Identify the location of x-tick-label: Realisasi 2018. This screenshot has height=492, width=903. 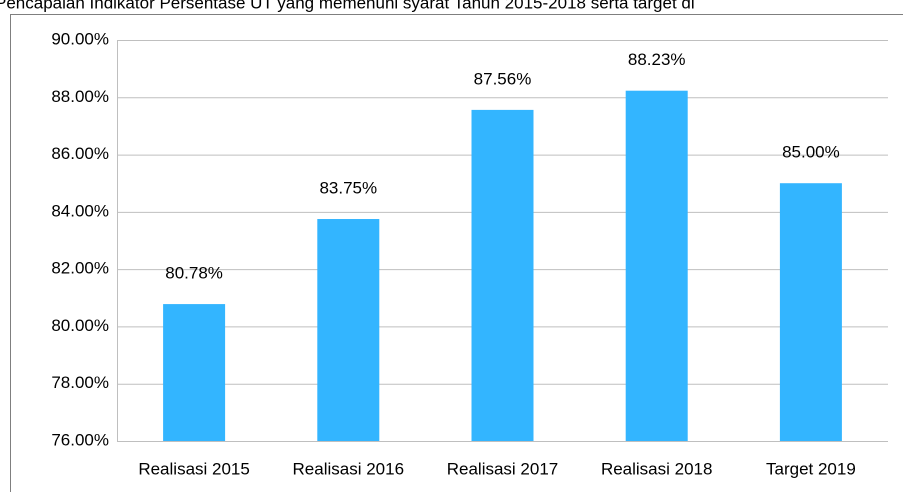
(657, 468).